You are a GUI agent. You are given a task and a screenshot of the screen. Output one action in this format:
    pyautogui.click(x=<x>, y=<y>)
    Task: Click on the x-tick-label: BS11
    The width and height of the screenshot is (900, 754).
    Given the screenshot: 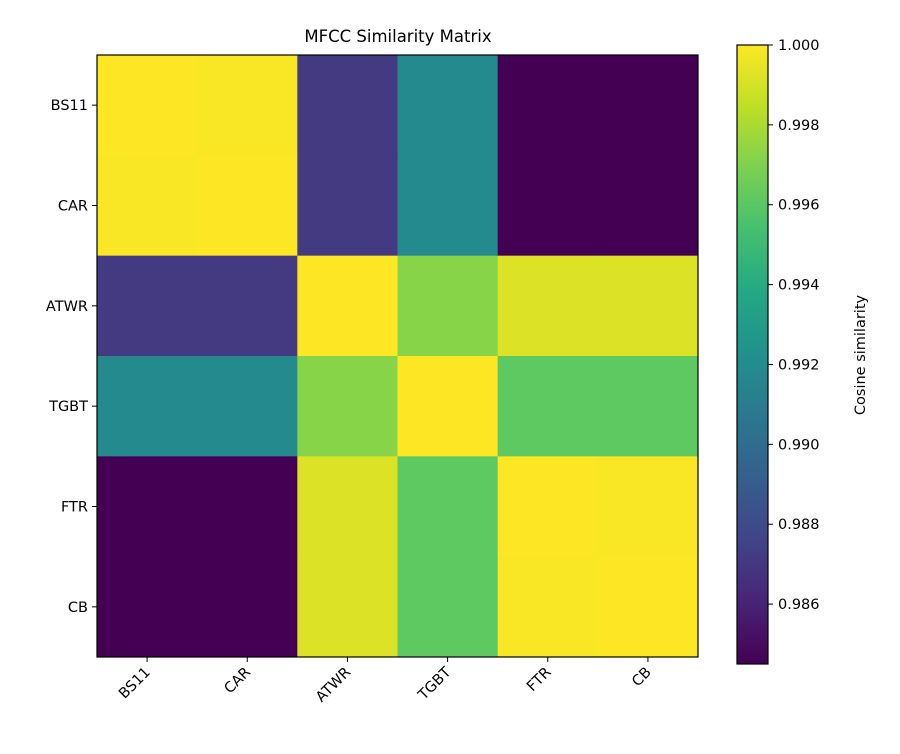 What is the action you would take?
    pyautogui.click(x=135, y=684)
    